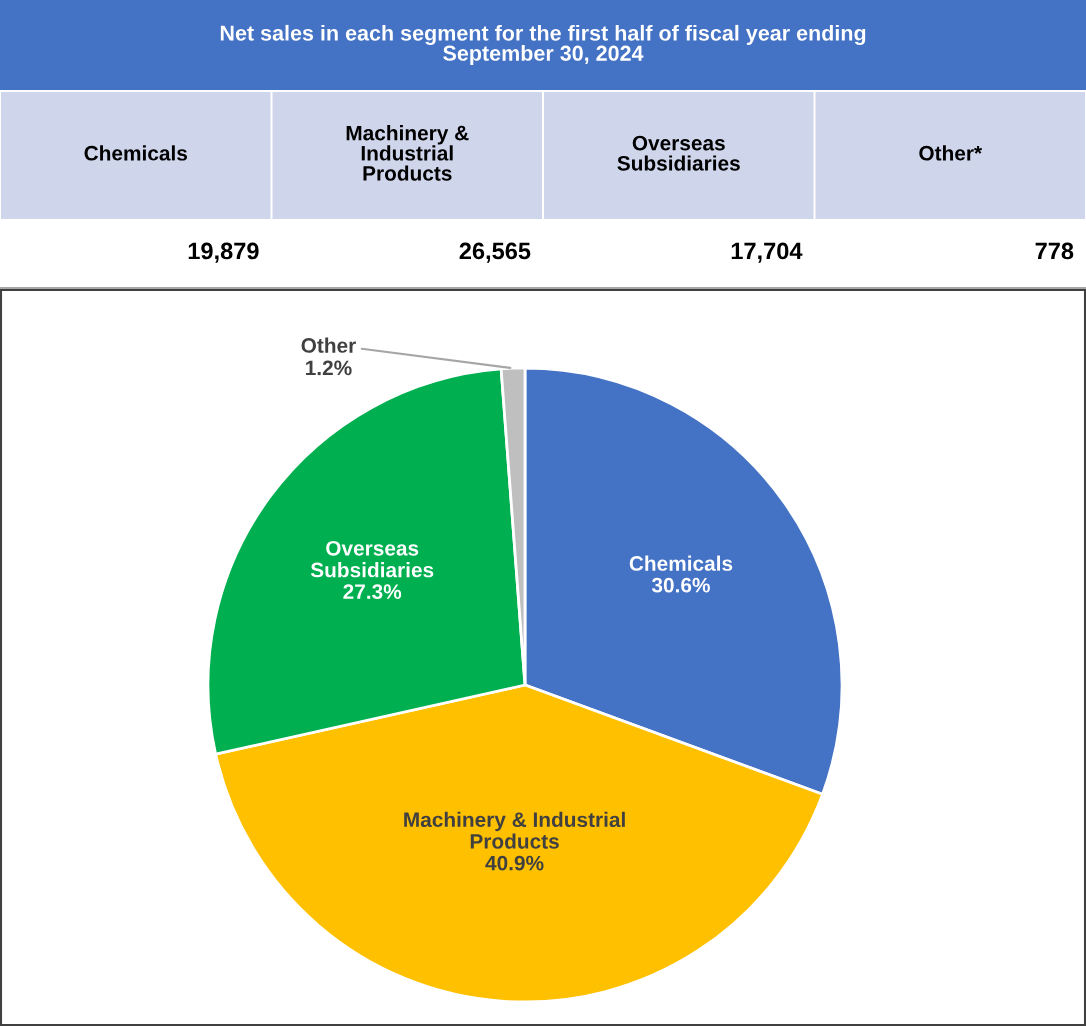  Describe the element at coordinates (678, 153) in the screenshot. I see `category-label: Overseas Subsidiaries` at that location.